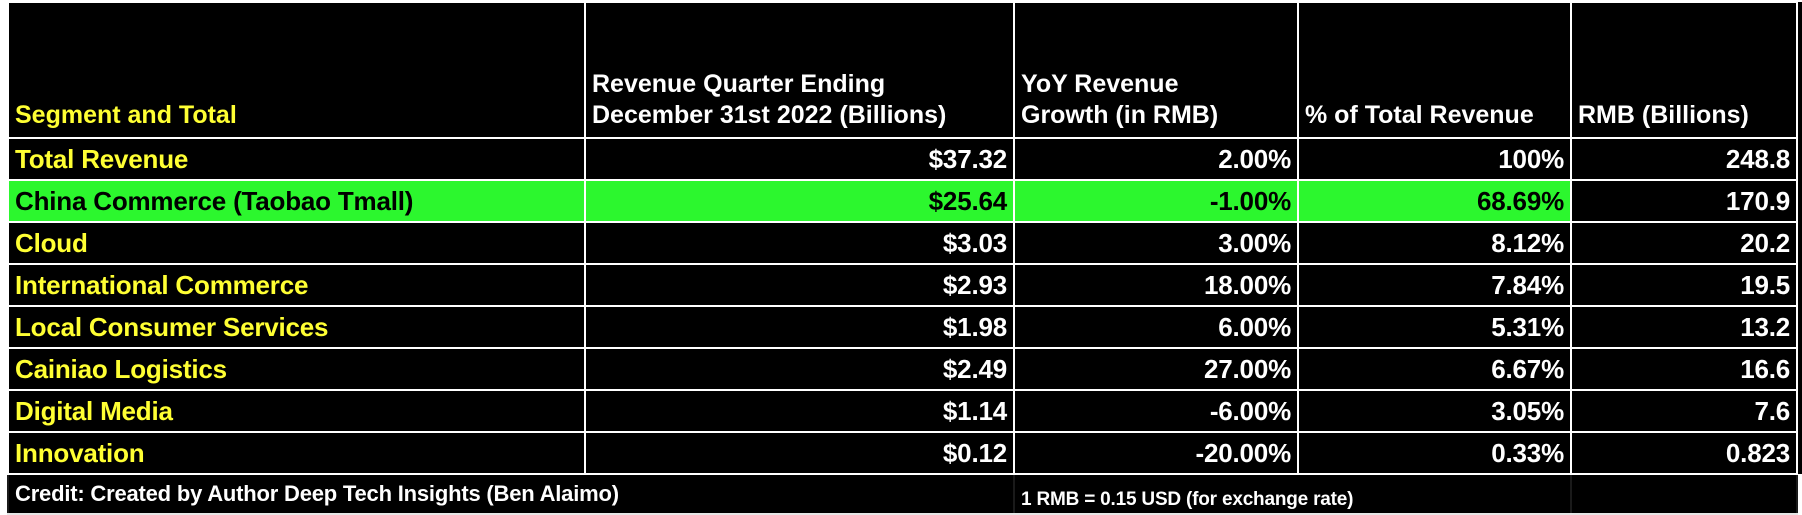  What do you see at coordinates (739, 84) in the screenshot?
I see `header-revenue-line1: Revenue Quarter Ending` at bounding box center [739, 84].